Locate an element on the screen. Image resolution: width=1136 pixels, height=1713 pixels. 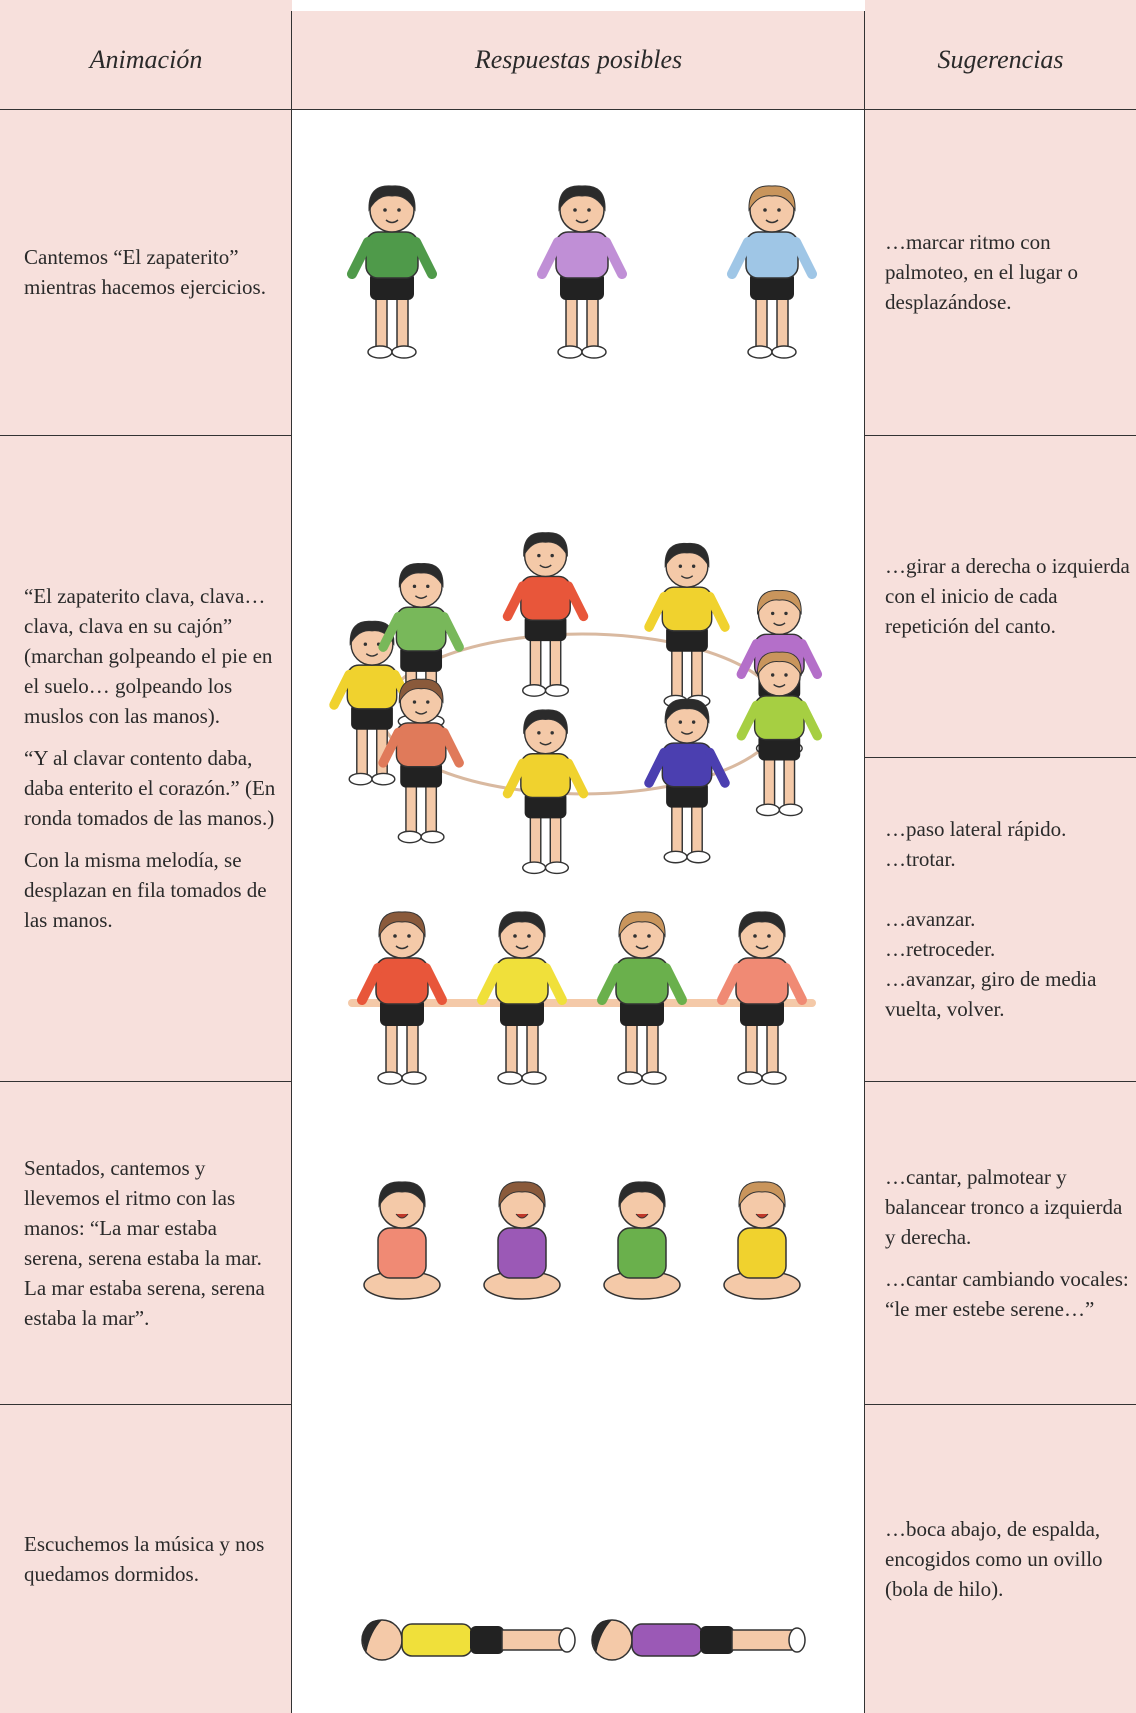
paragraph: …avanzar, giro de media vuelta, volver. is located at coordinates (991, 994).